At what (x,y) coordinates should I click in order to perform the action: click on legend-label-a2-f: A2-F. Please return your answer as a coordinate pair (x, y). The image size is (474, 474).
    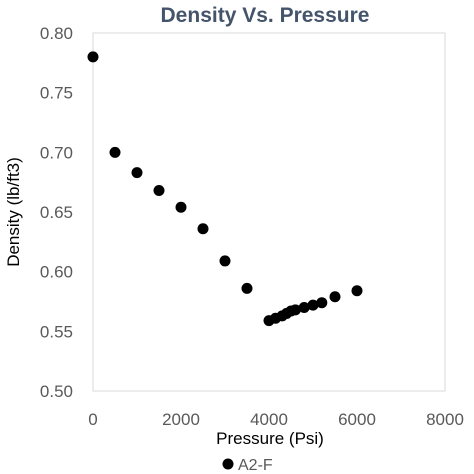
    Looking at the image, I should click on (255, 465).